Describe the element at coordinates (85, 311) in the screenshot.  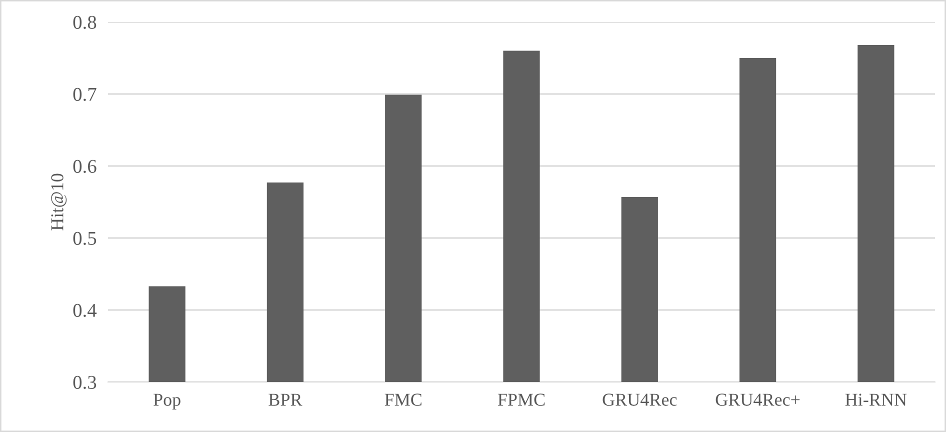
I see `y-tick-label: 0.4` at that location.